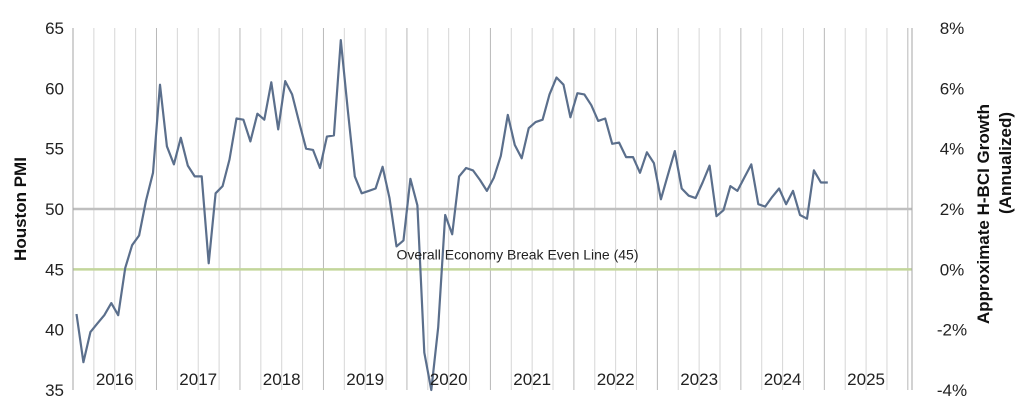  I want to click on left-tick-label: 50, so click(54, 209).